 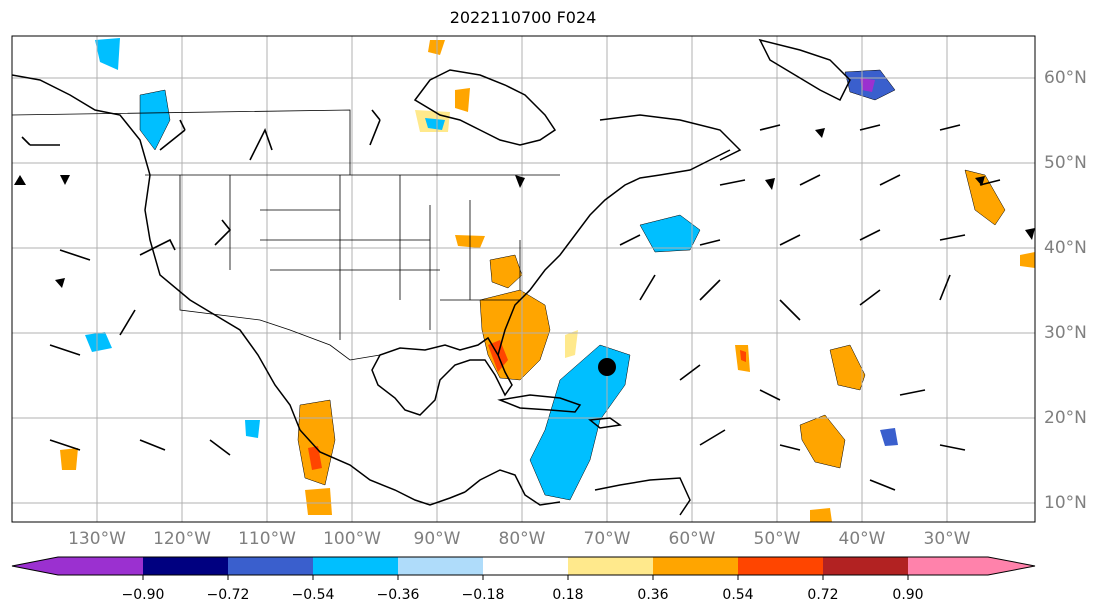 I want to click on lon-label-90w: 90°W, so click(x=437, y=539).